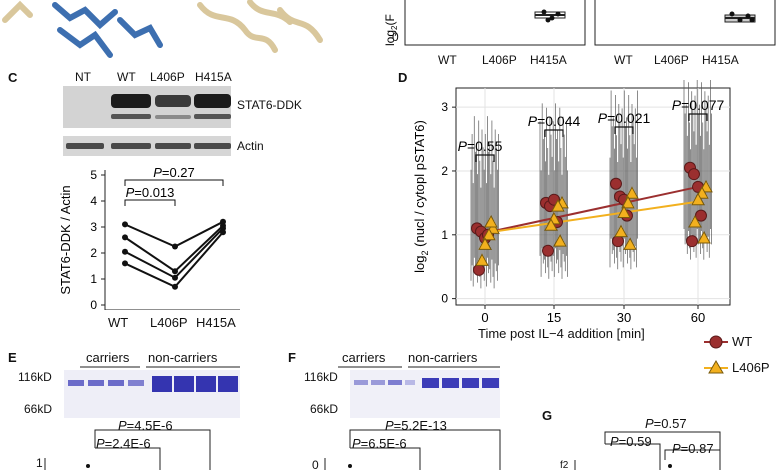 The image size is (780, 472). I want to click on band-label-stat6: STAT6-DDK, so click(269, 105).